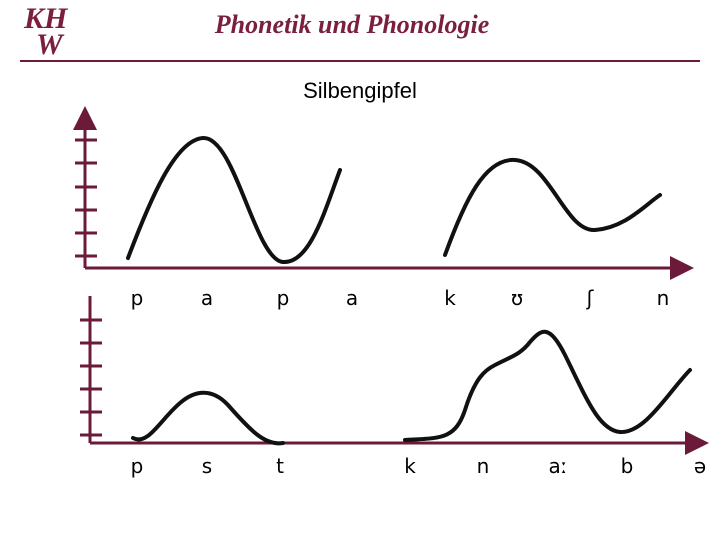 Image resolution: width=720 pixels, height=540 pixels. Describe the element at coordinates (517, 298) in the screenshot. I see `phone-label: ʊ` at that location.